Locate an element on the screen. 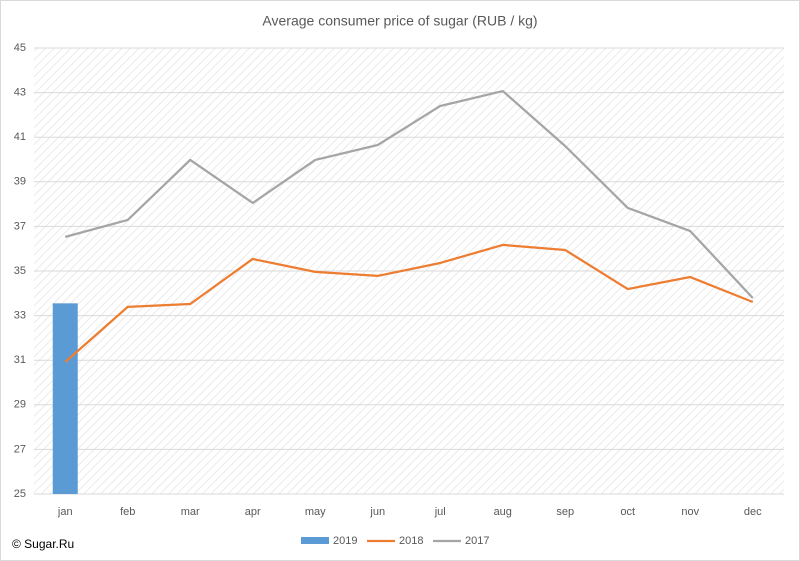  x-tick-label: nov is located at coordinates (690, 512).